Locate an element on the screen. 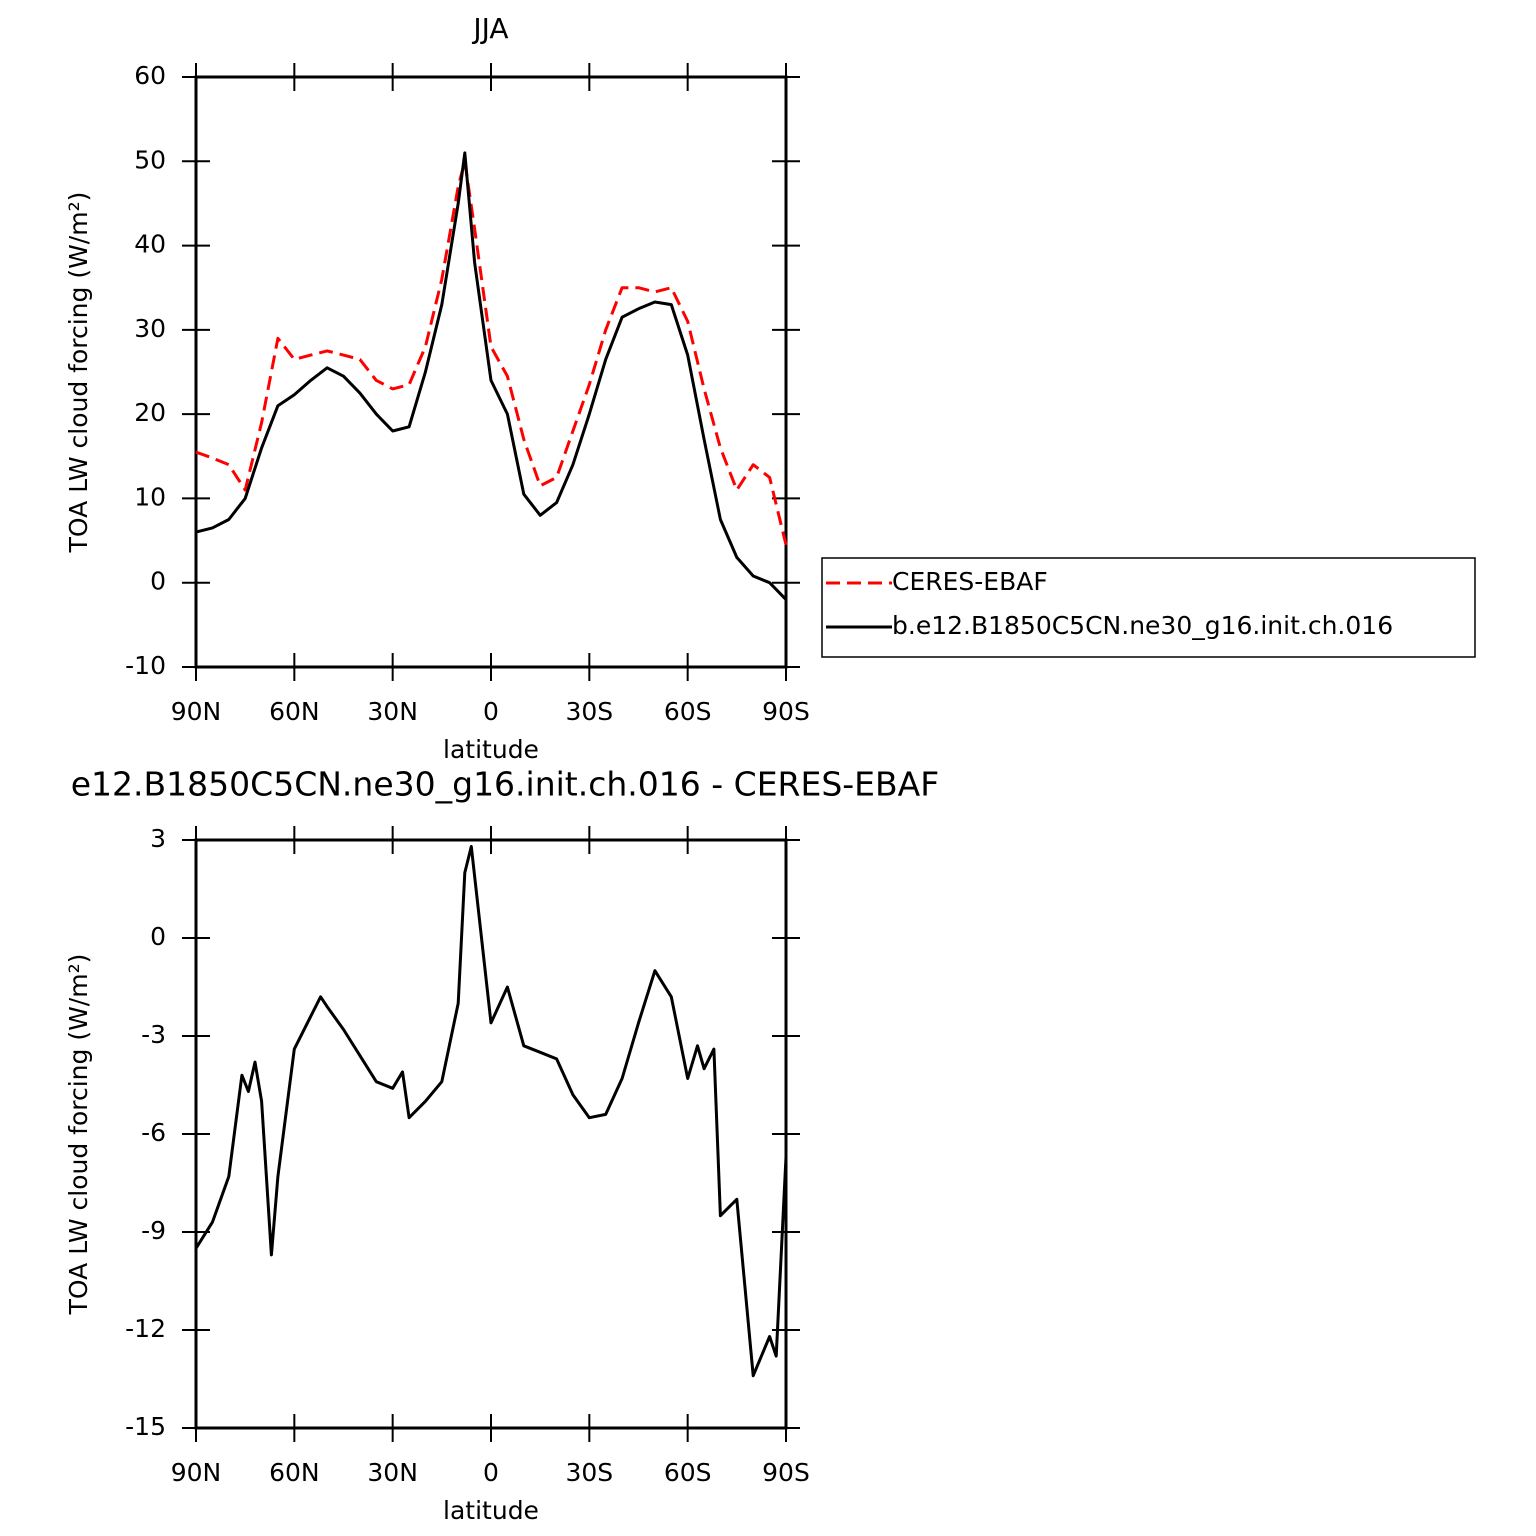  y-tick-label: -10 is located at coordinates (145, 665).